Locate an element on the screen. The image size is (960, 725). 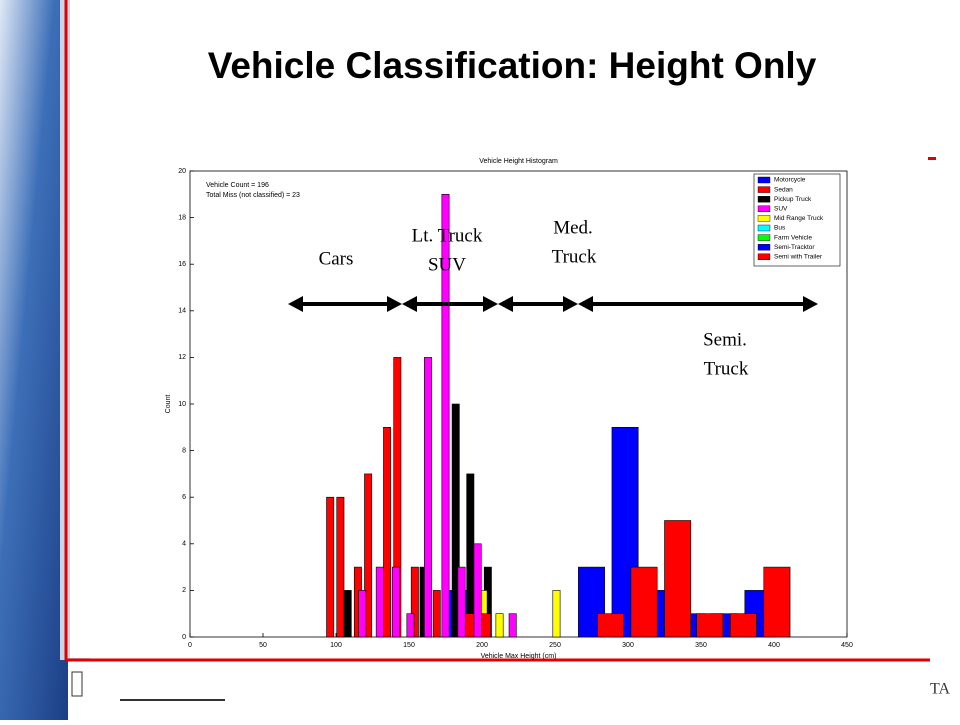
x-tick-label: 300 is located at coordinates (628, 645).